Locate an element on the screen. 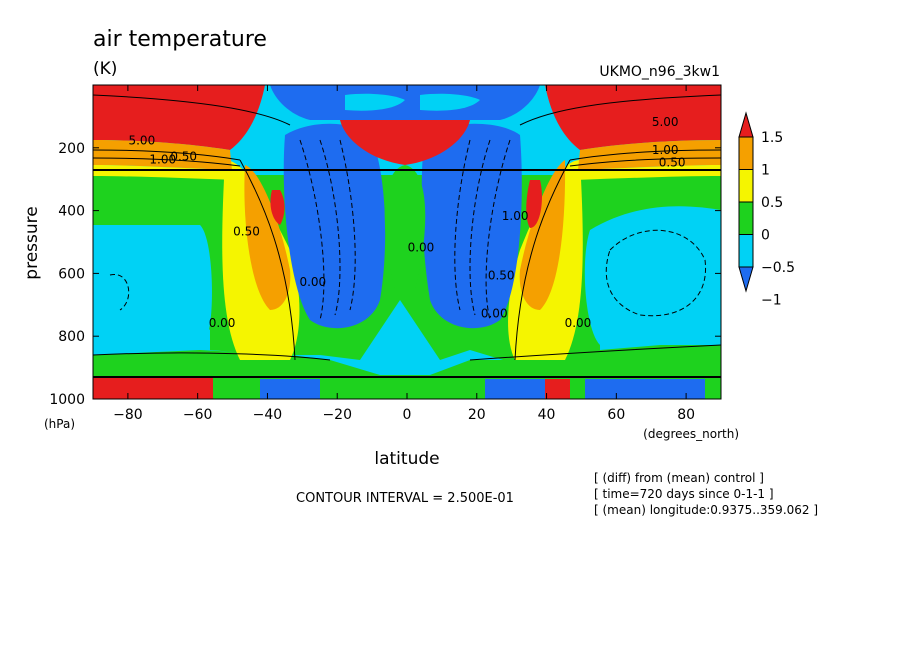 The image size is (904, 654). y-tick-label: 200 is located at coordinates (71, 149).